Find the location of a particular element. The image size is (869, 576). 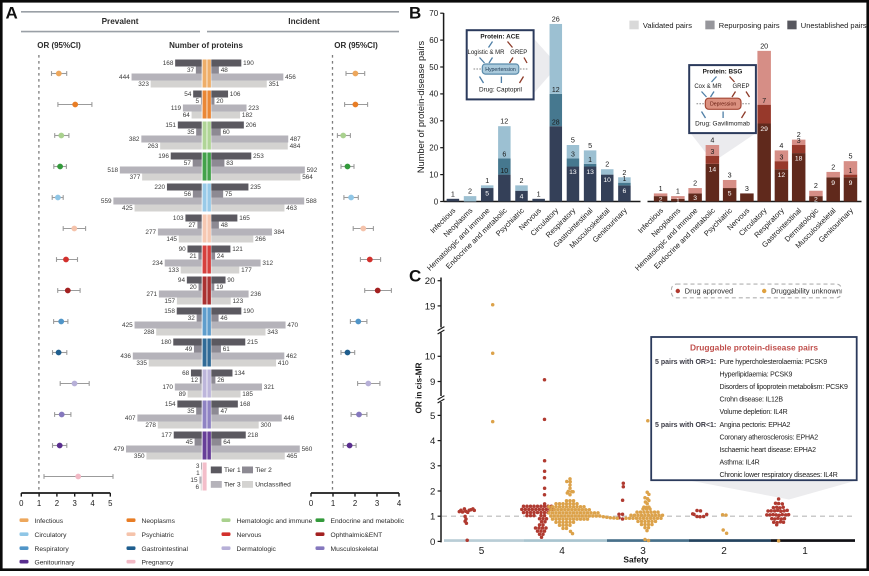

svg-text: 37 is located at coordinates (191, 70).